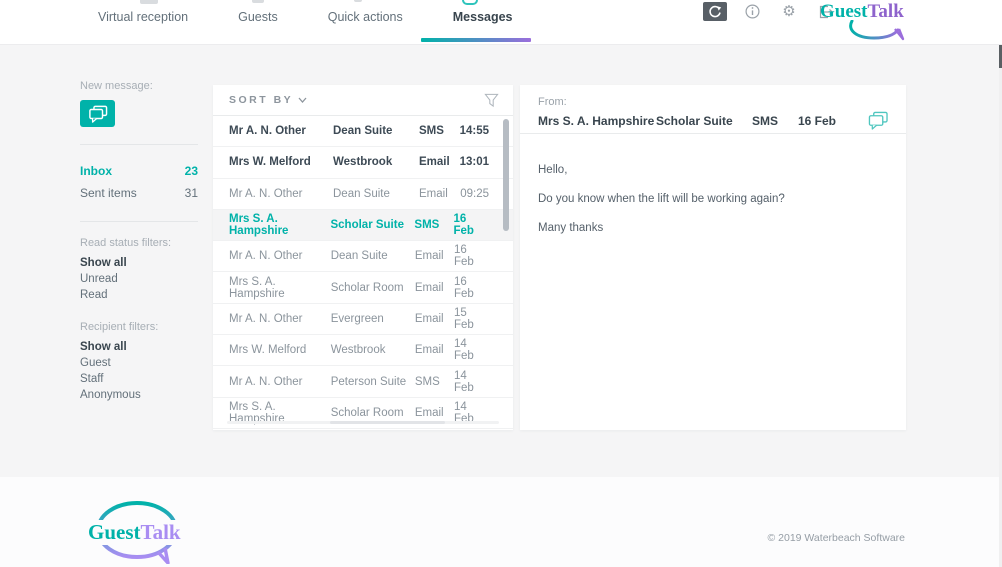  I want to click on logo-talk-text: Talk, so click(885, 11).